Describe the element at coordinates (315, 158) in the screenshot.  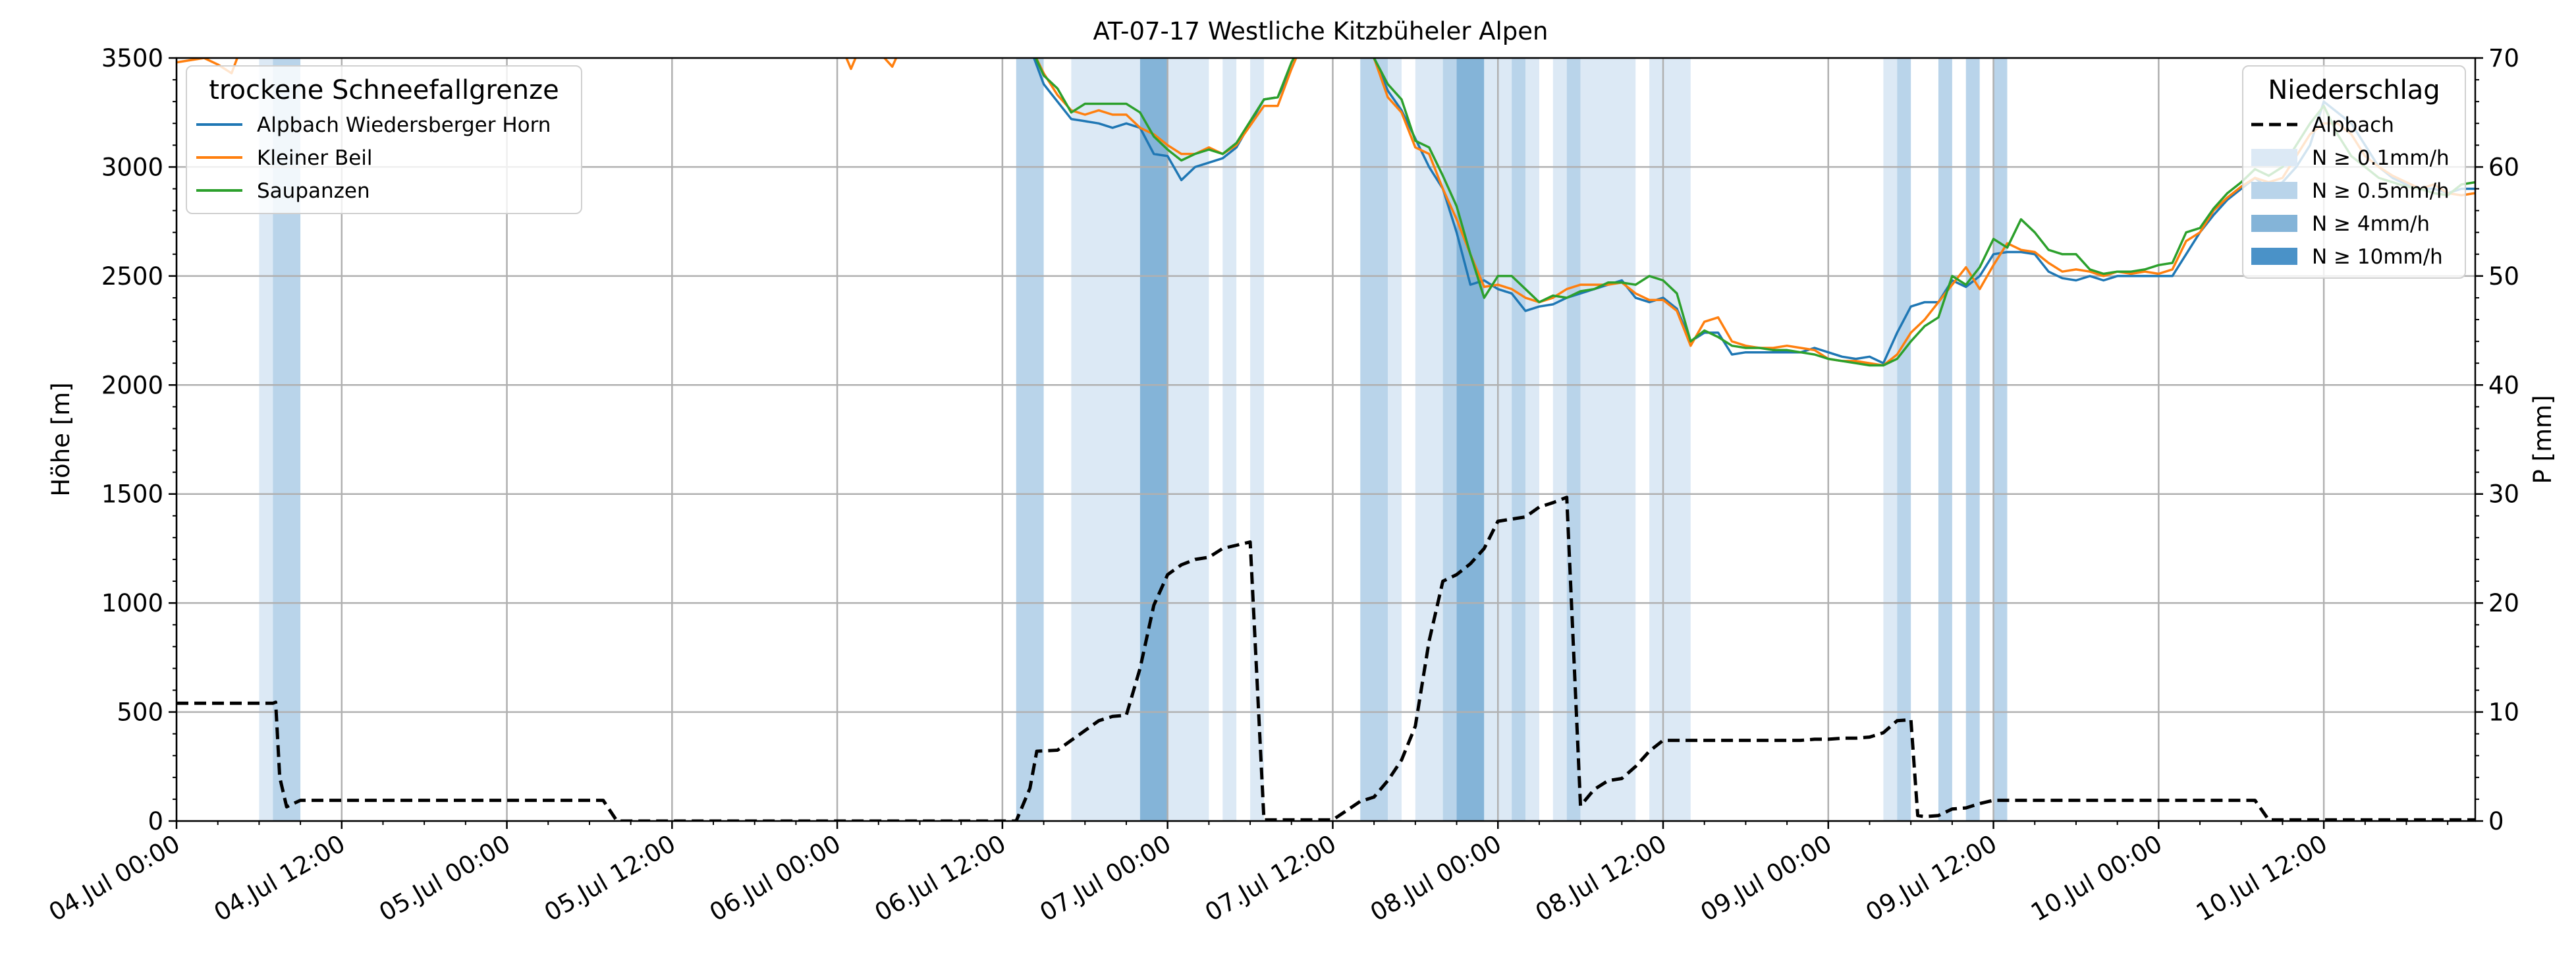
I see `legend-label-series-2: Kleiner Beil` at that location.